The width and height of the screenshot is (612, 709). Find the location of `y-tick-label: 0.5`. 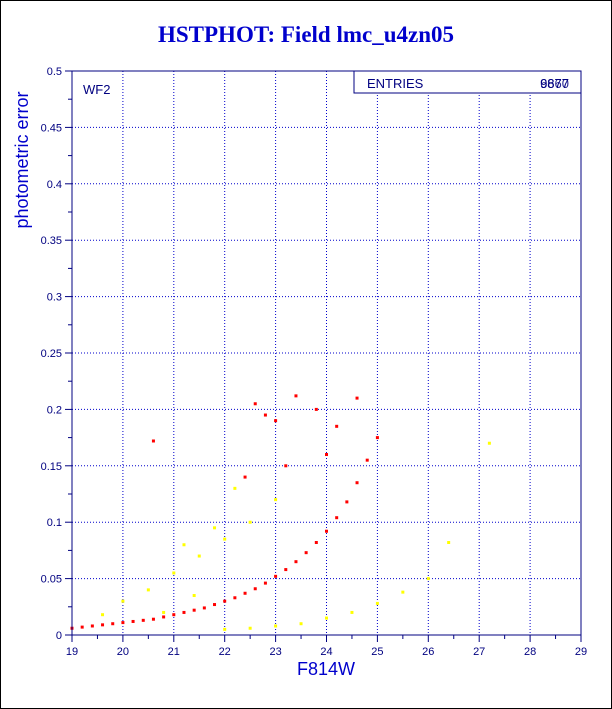

y-tick-label: 0.5 is located at coordinates (54, 72).